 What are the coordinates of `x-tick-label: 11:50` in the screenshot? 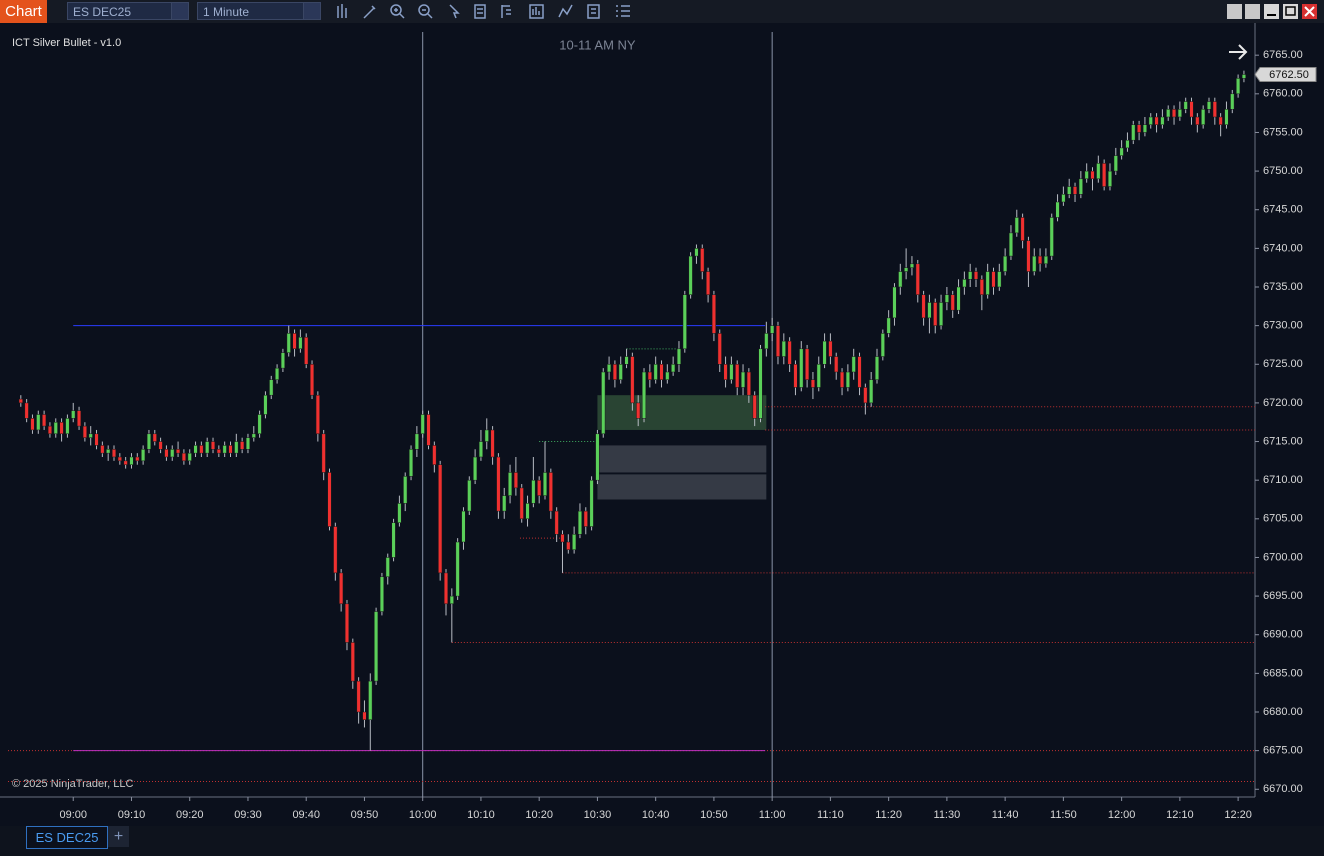 It's located at (1063, 815).